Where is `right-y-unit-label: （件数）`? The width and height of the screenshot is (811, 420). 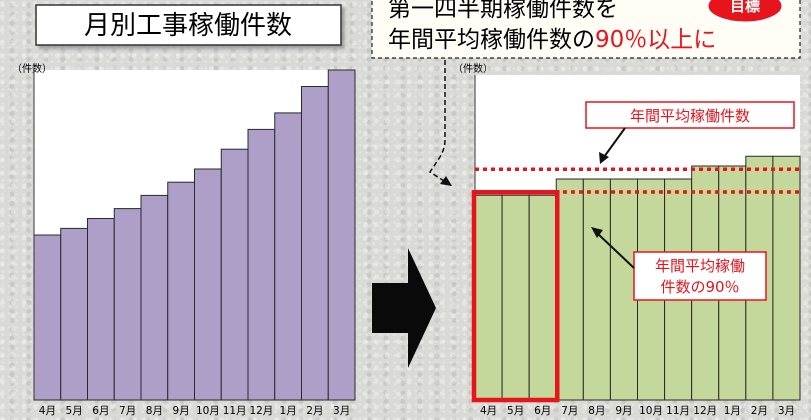 right-y-unit-label: （件数） is located at coordinates (473, 68).